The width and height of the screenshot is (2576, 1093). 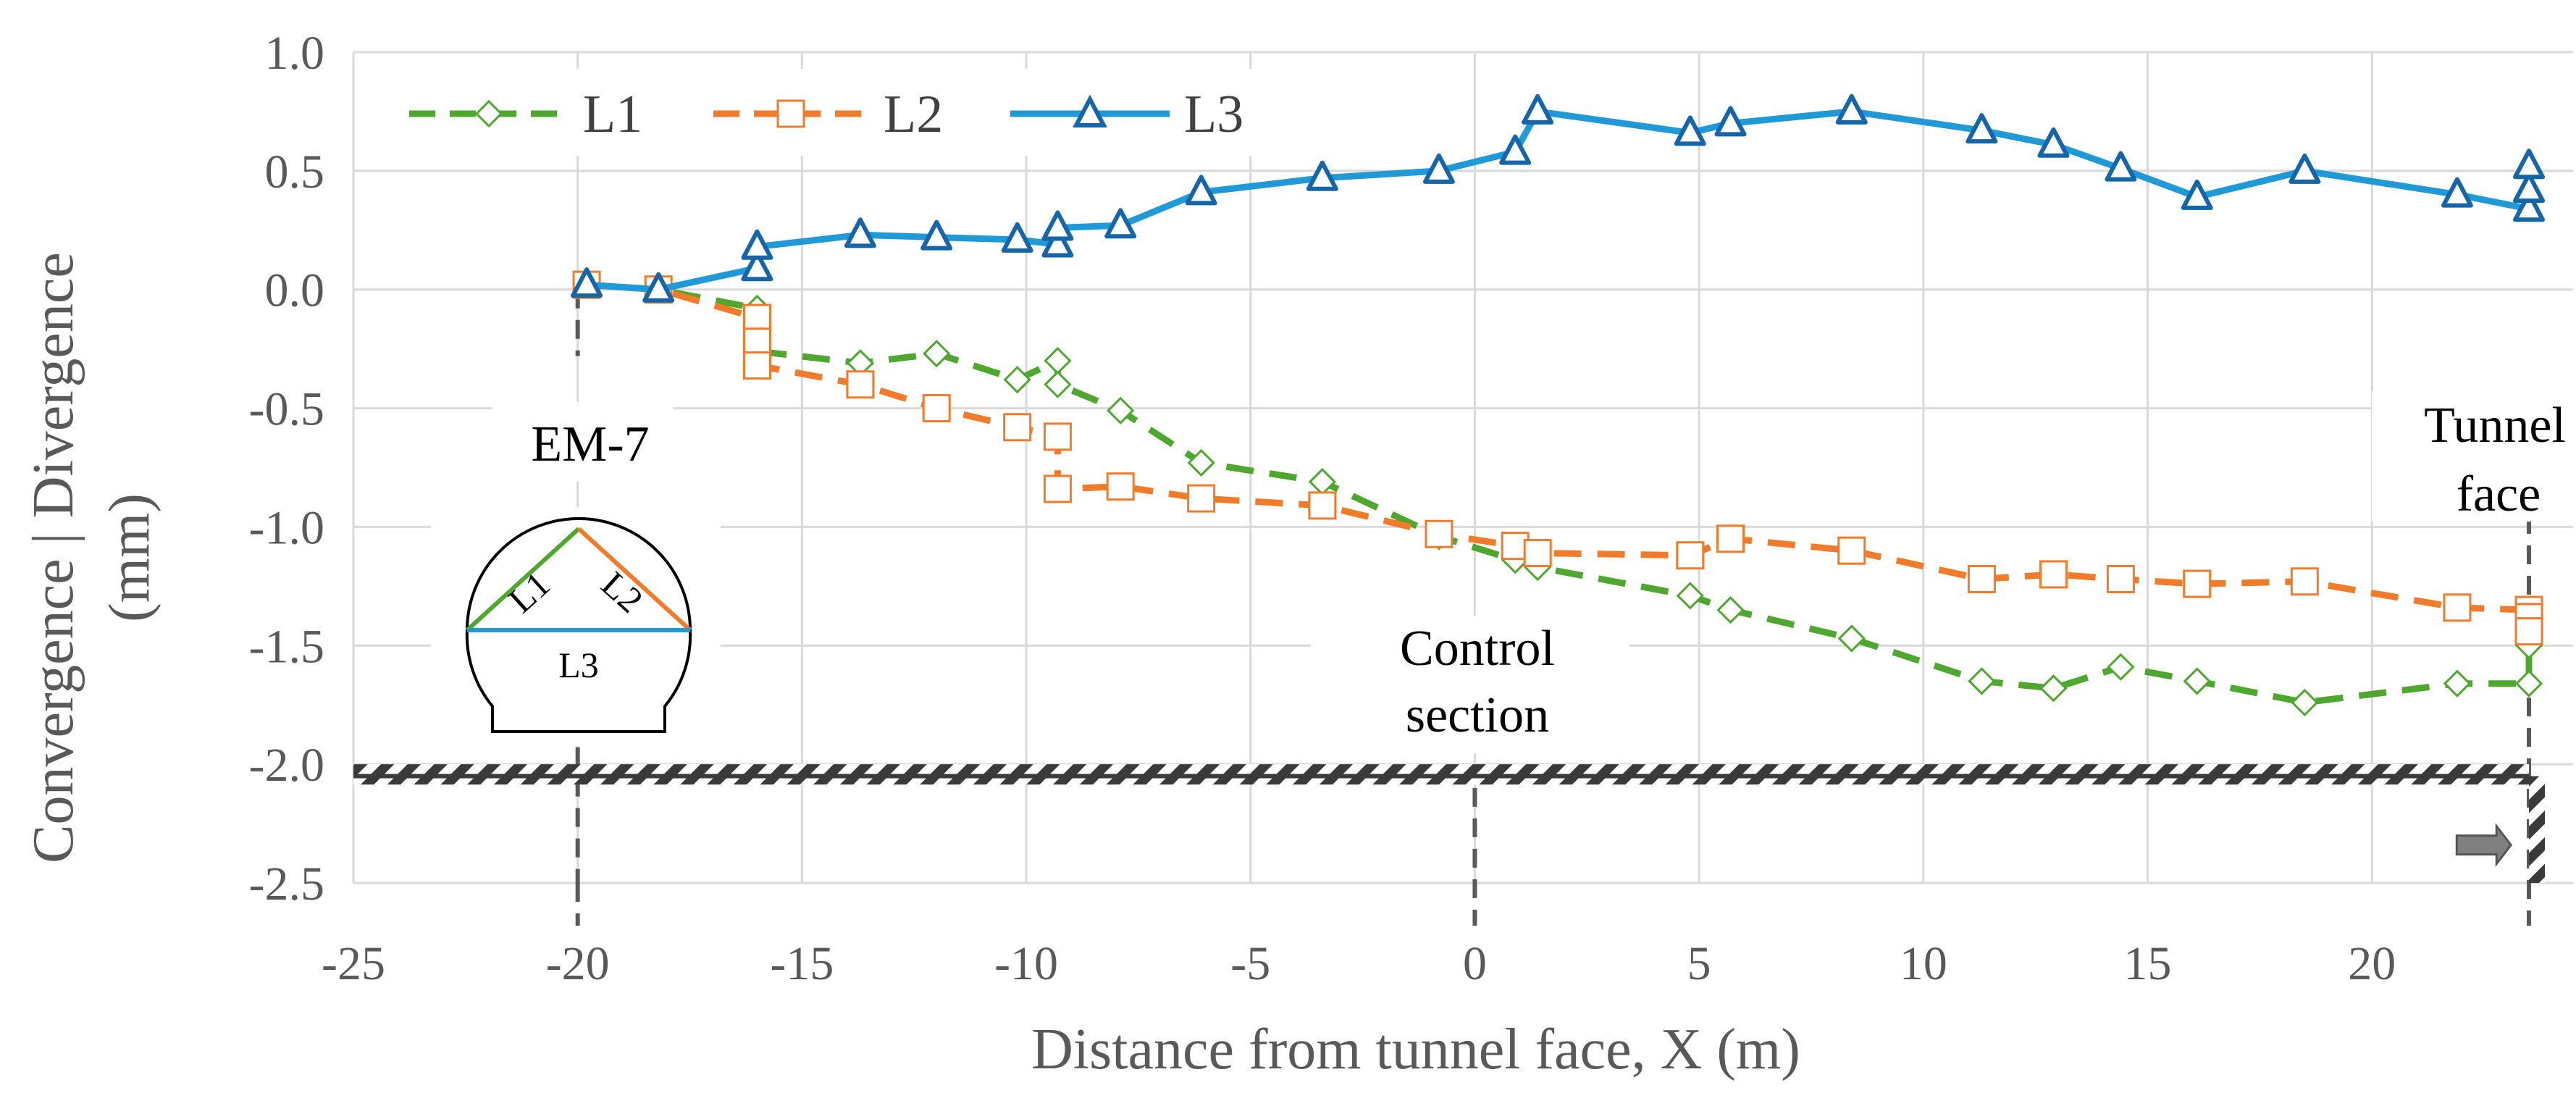 What do you see at coordinates (2484, 845) in the screenshot?
I see `excavation-direction-arrow` at bounding box center [2484, 845].